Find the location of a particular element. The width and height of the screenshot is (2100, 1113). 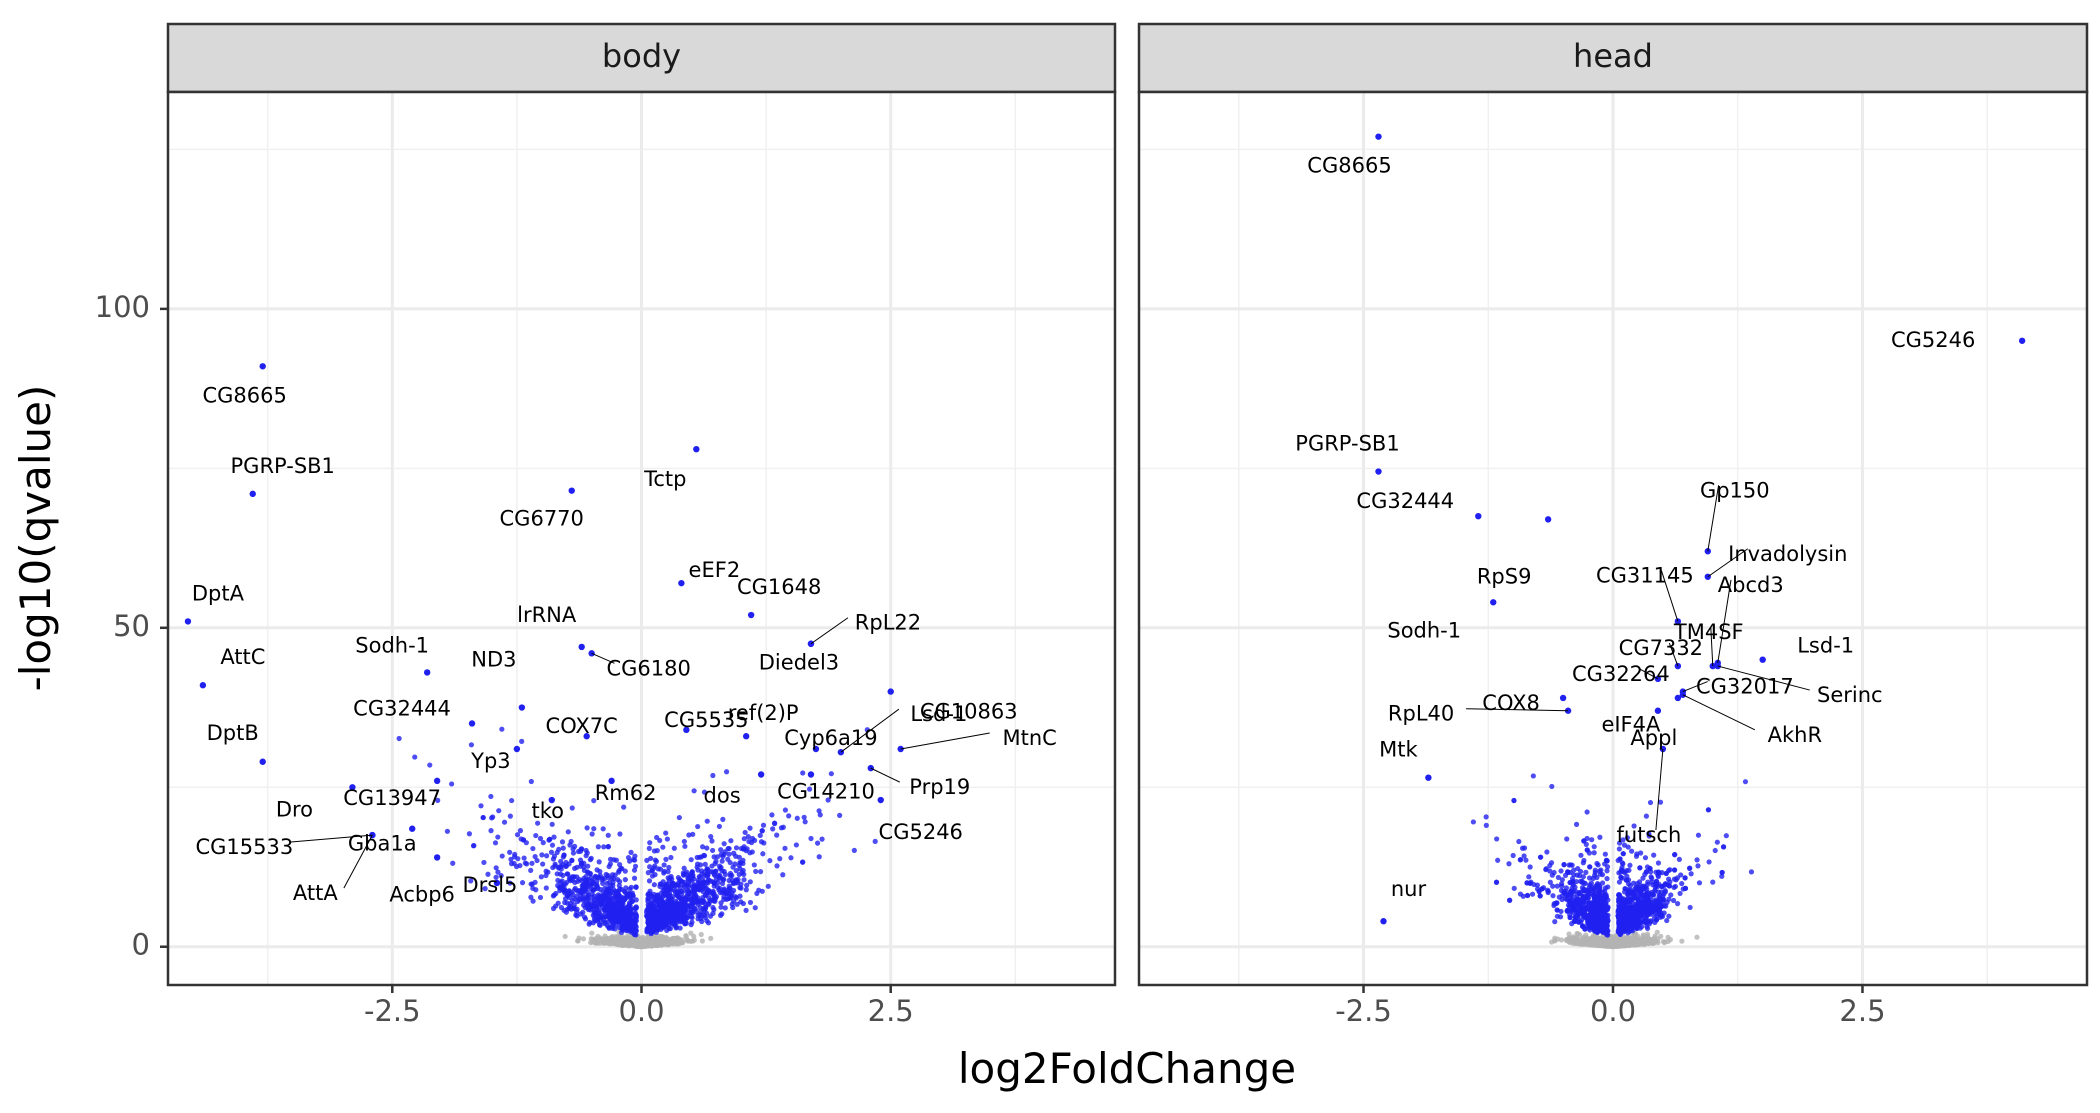

point-label: Serinc is located at coordinates (1850, 695).